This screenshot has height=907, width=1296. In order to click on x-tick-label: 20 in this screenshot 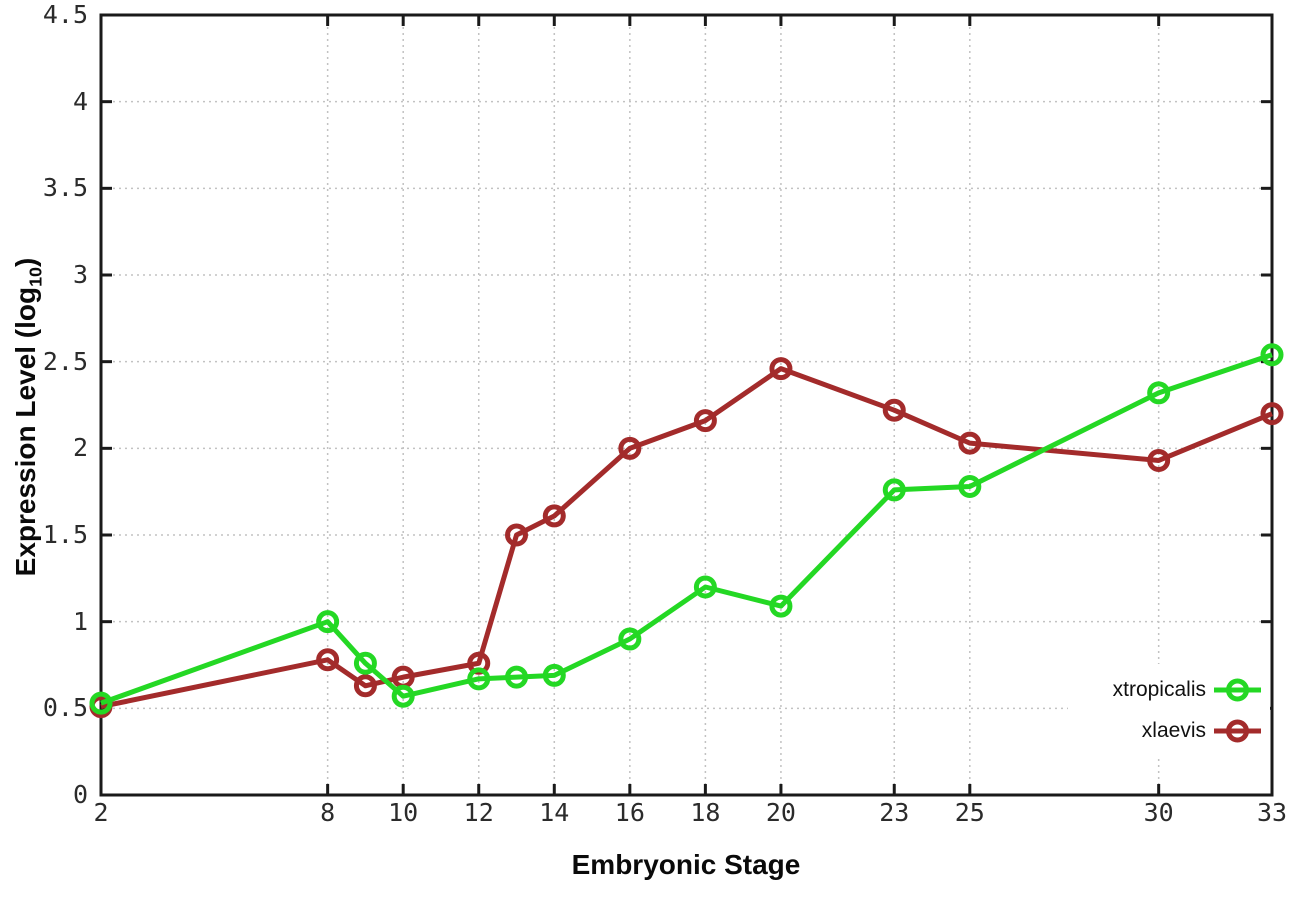, I will do `click(780, 812)`.